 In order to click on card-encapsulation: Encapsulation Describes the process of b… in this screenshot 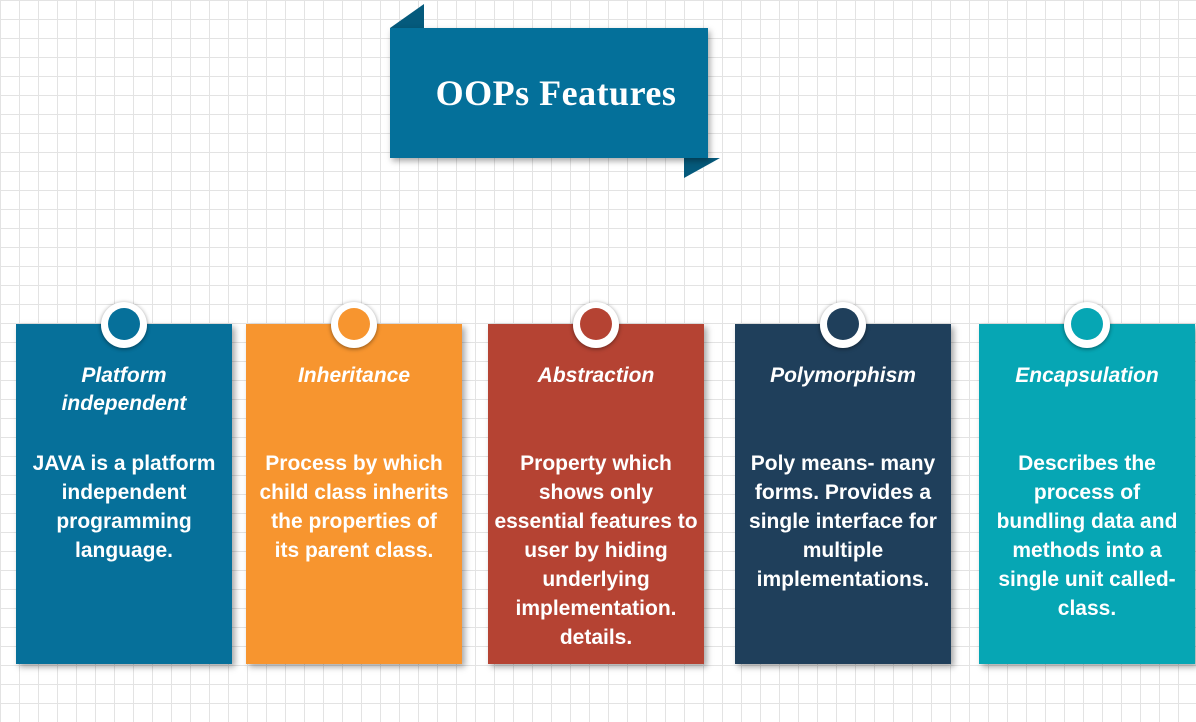, I will do `click(1087, 483)`.